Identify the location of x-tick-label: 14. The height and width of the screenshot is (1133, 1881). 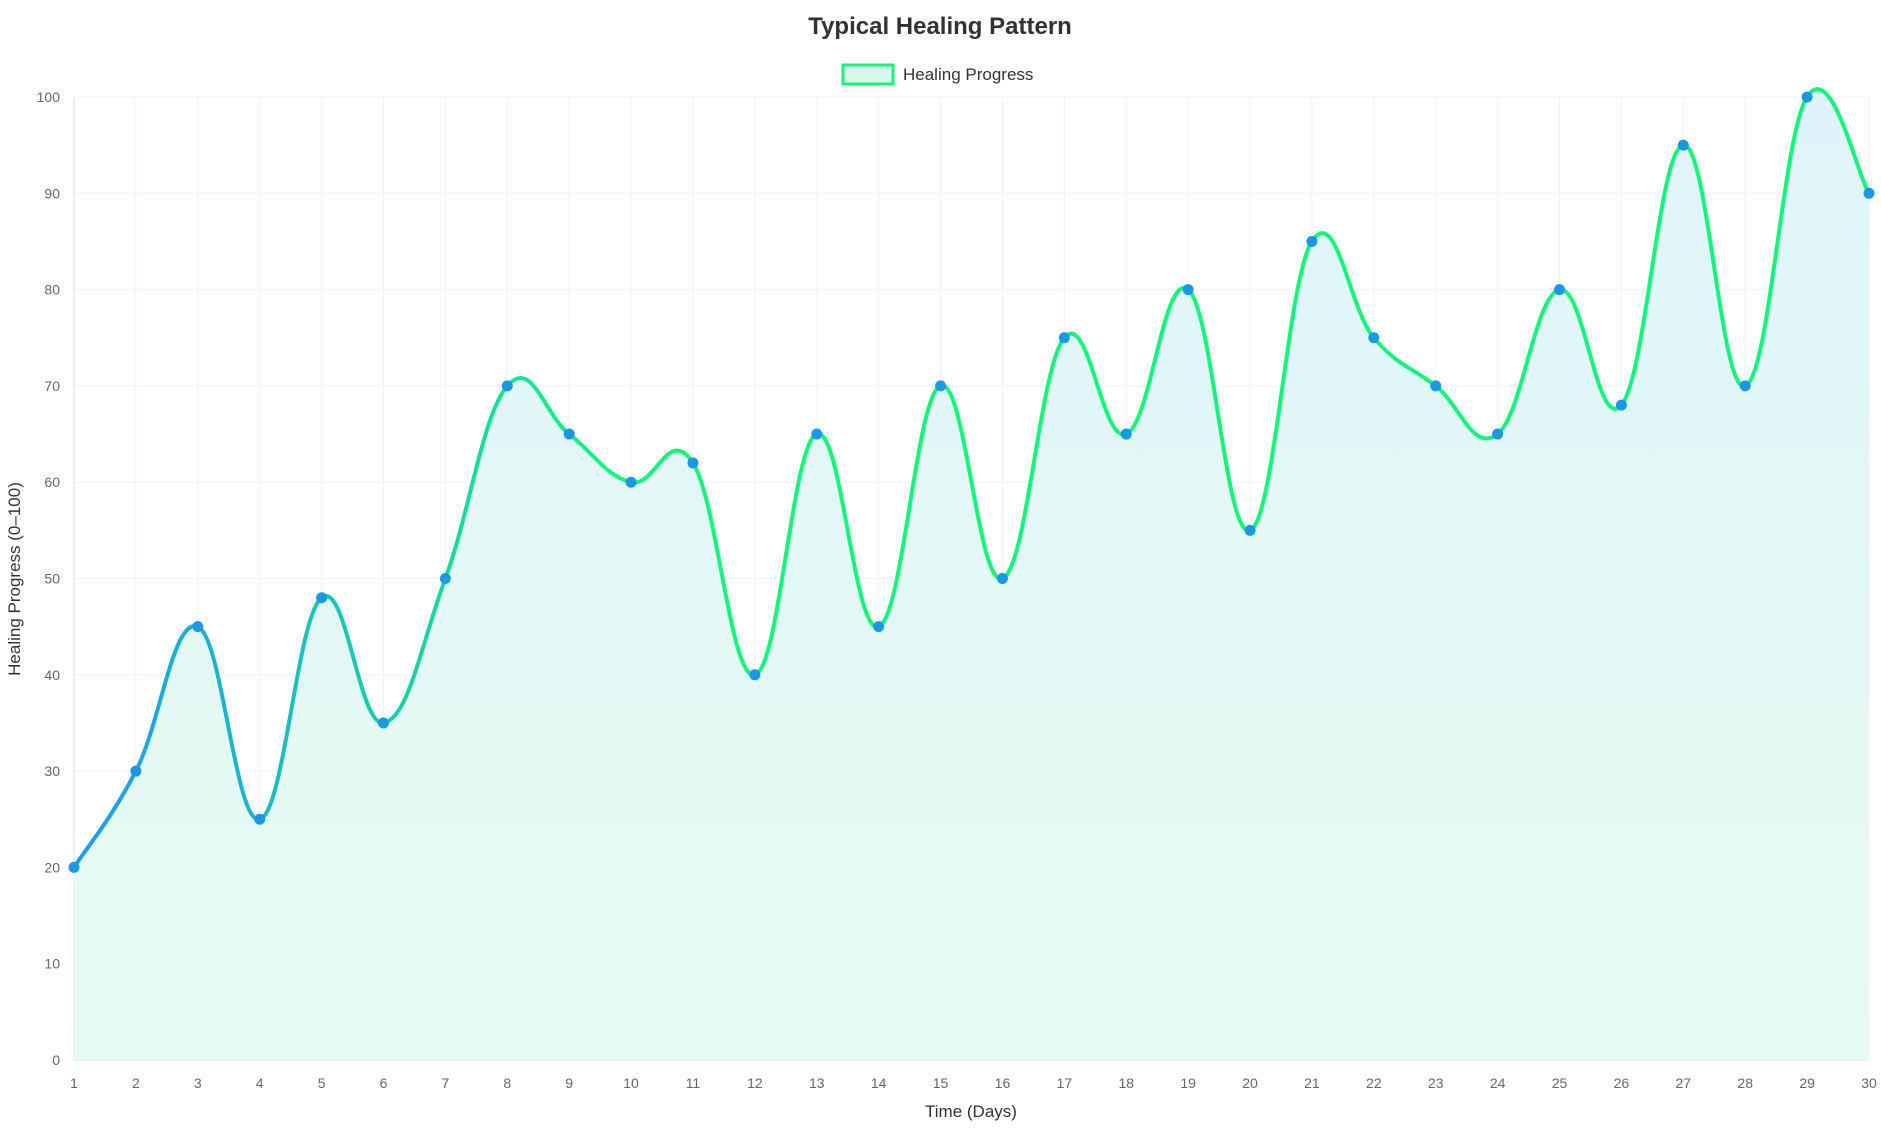
(879, 1083).